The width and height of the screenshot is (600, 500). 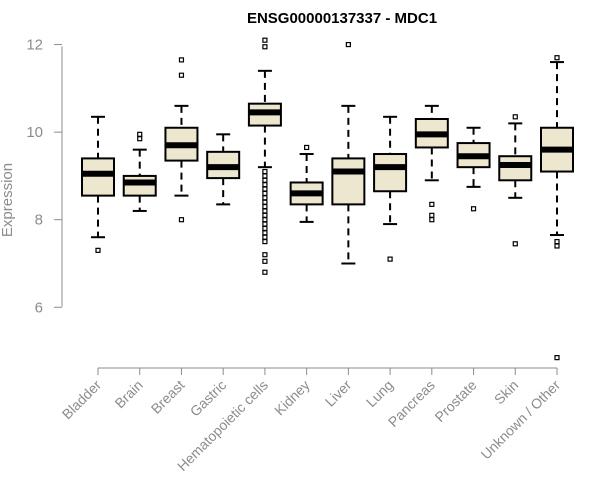 I want to click on x-tick-label: Bladder, so click(x=82, y=400).